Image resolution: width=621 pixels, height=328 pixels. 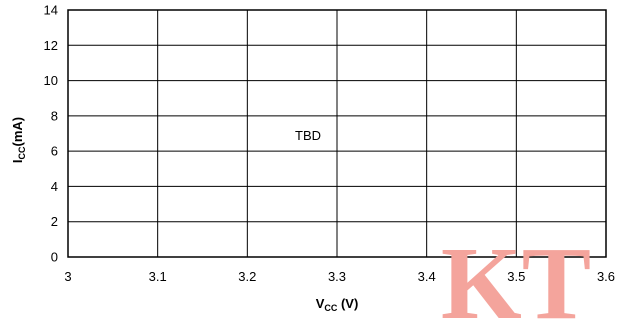 I want to click on x-tick-label: 3.5, so click(x=516, y=276).